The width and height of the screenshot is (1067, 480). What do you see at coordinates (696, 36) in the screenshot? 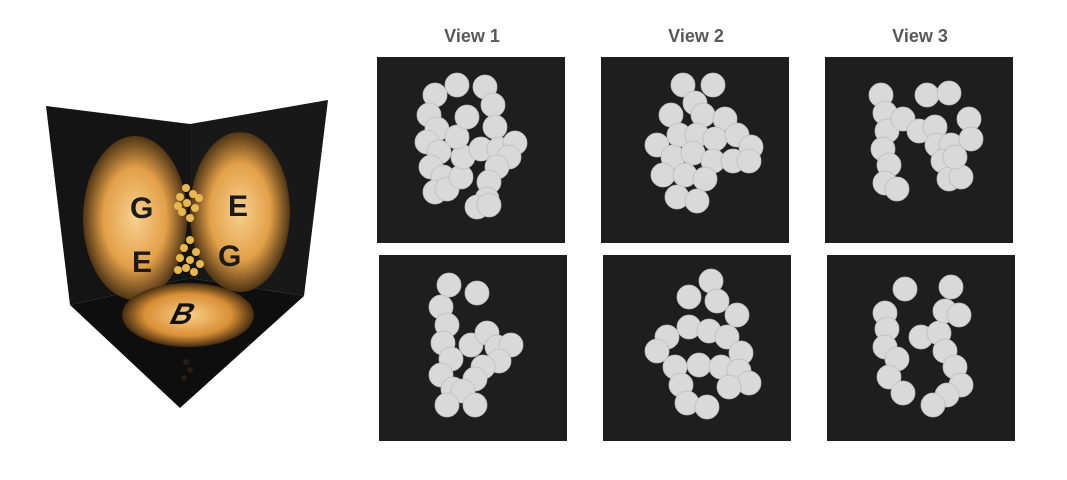
I see `view-2-label: View 2` at bounding box center [696, 36].